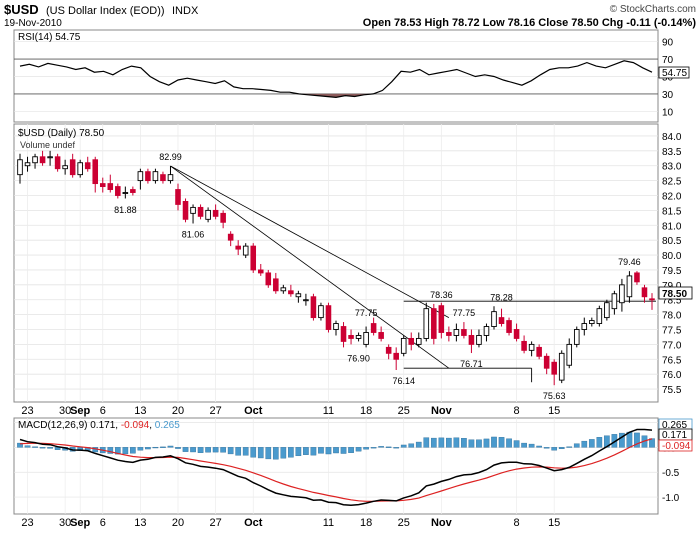 The image size is (700, 535). I want to click on x-tick-label: Oct, so click(253, 523).